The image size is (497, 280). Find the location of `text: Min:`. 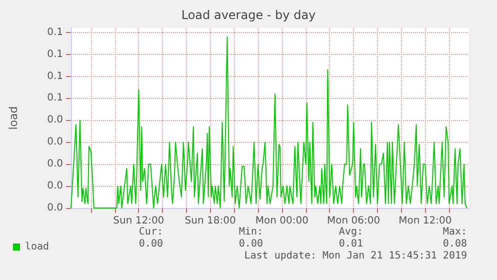

text: Min: is located at coordinates (250, 232).